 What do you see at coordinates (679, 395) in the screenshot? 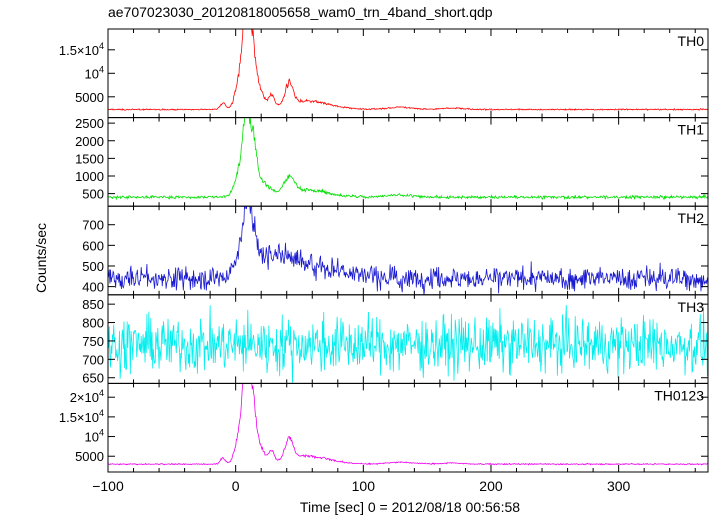
I see `panel-label: TH0123` at bounding box center [679, 395].